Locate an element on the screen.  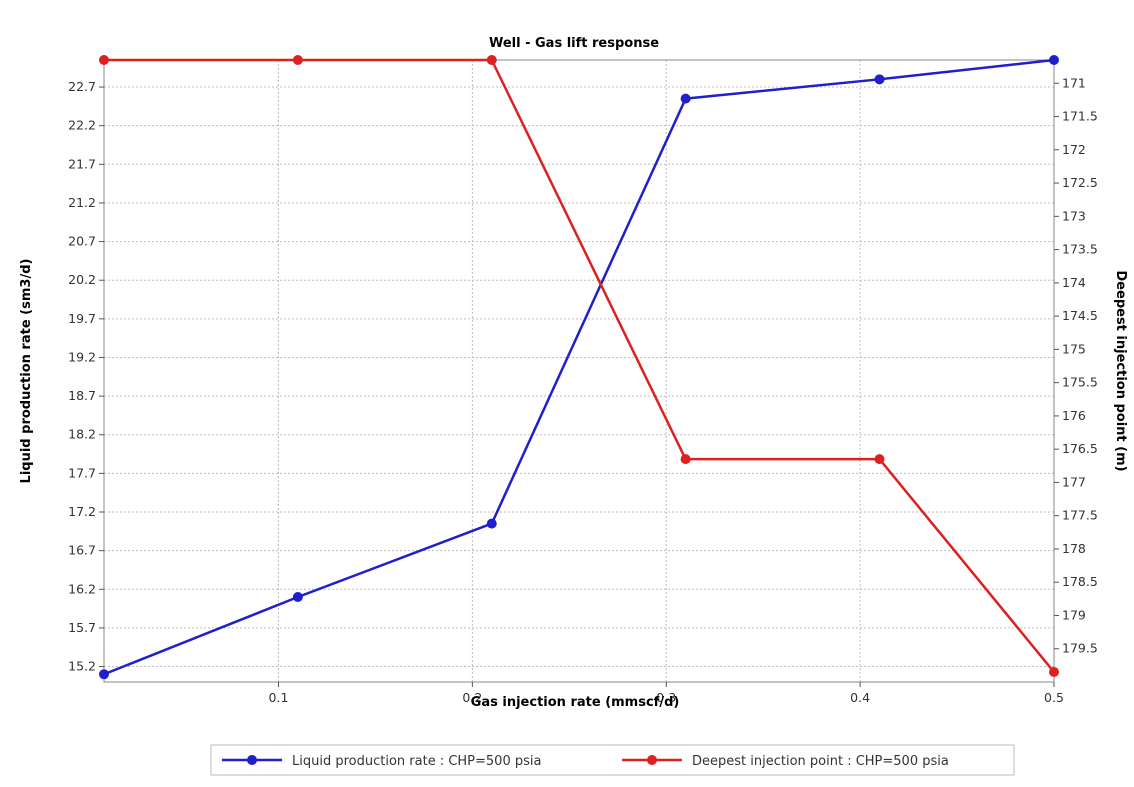
y2-tick-label: 176.5 is located at coordinates (1080, 448).